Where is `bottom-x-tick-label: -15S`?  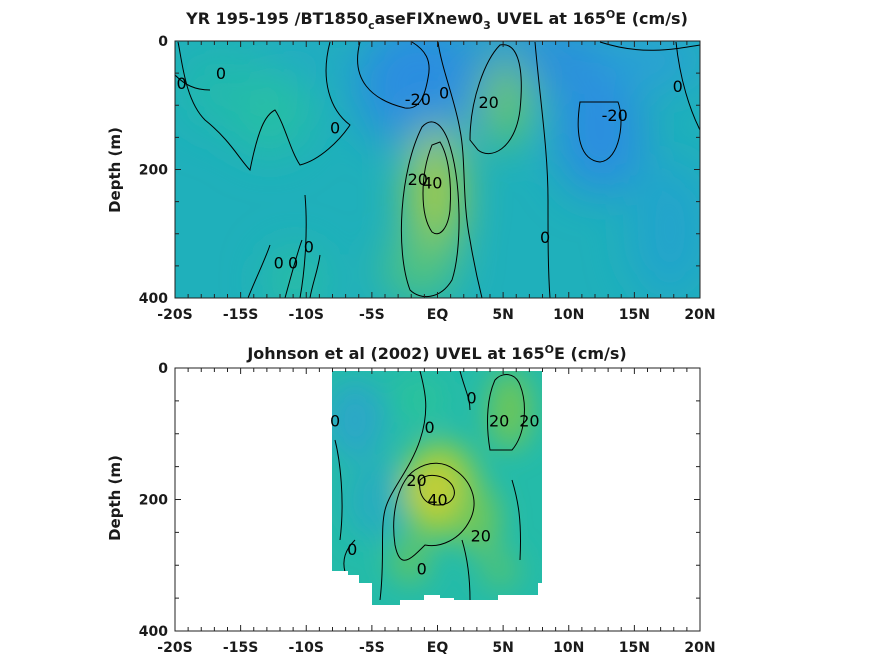
bottom-x-tick-label: -15S is located at coordinates (240, 648).